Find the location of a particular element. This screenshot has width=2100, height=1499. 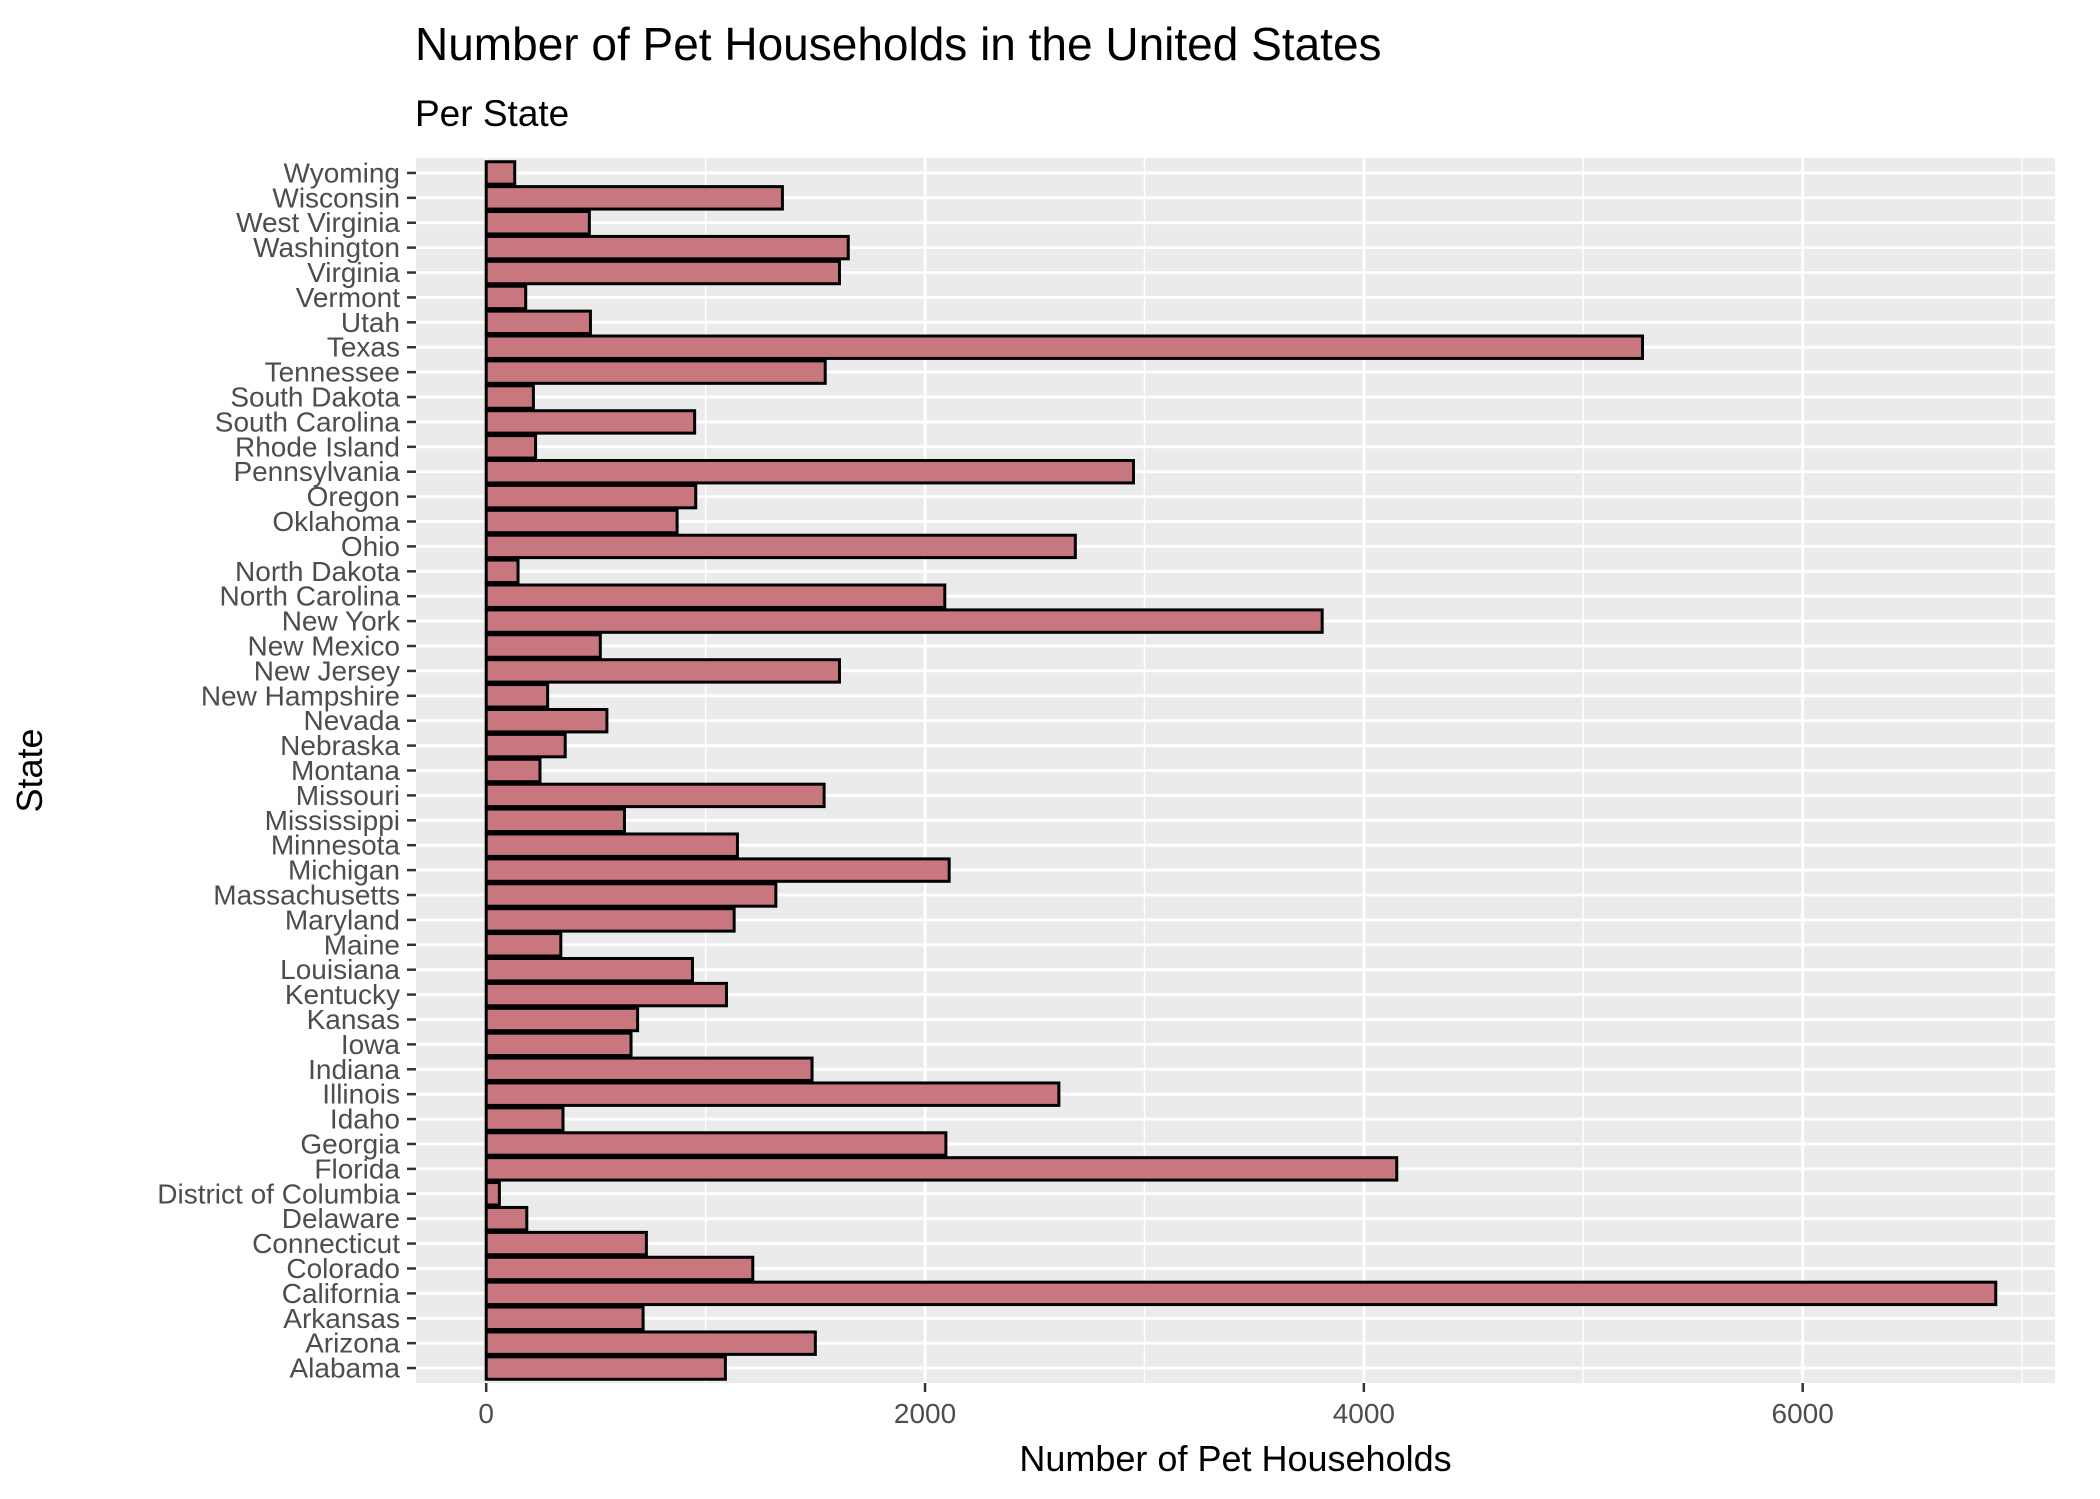

y-tick-label: Alabama is located at coordinates (344, 1368).